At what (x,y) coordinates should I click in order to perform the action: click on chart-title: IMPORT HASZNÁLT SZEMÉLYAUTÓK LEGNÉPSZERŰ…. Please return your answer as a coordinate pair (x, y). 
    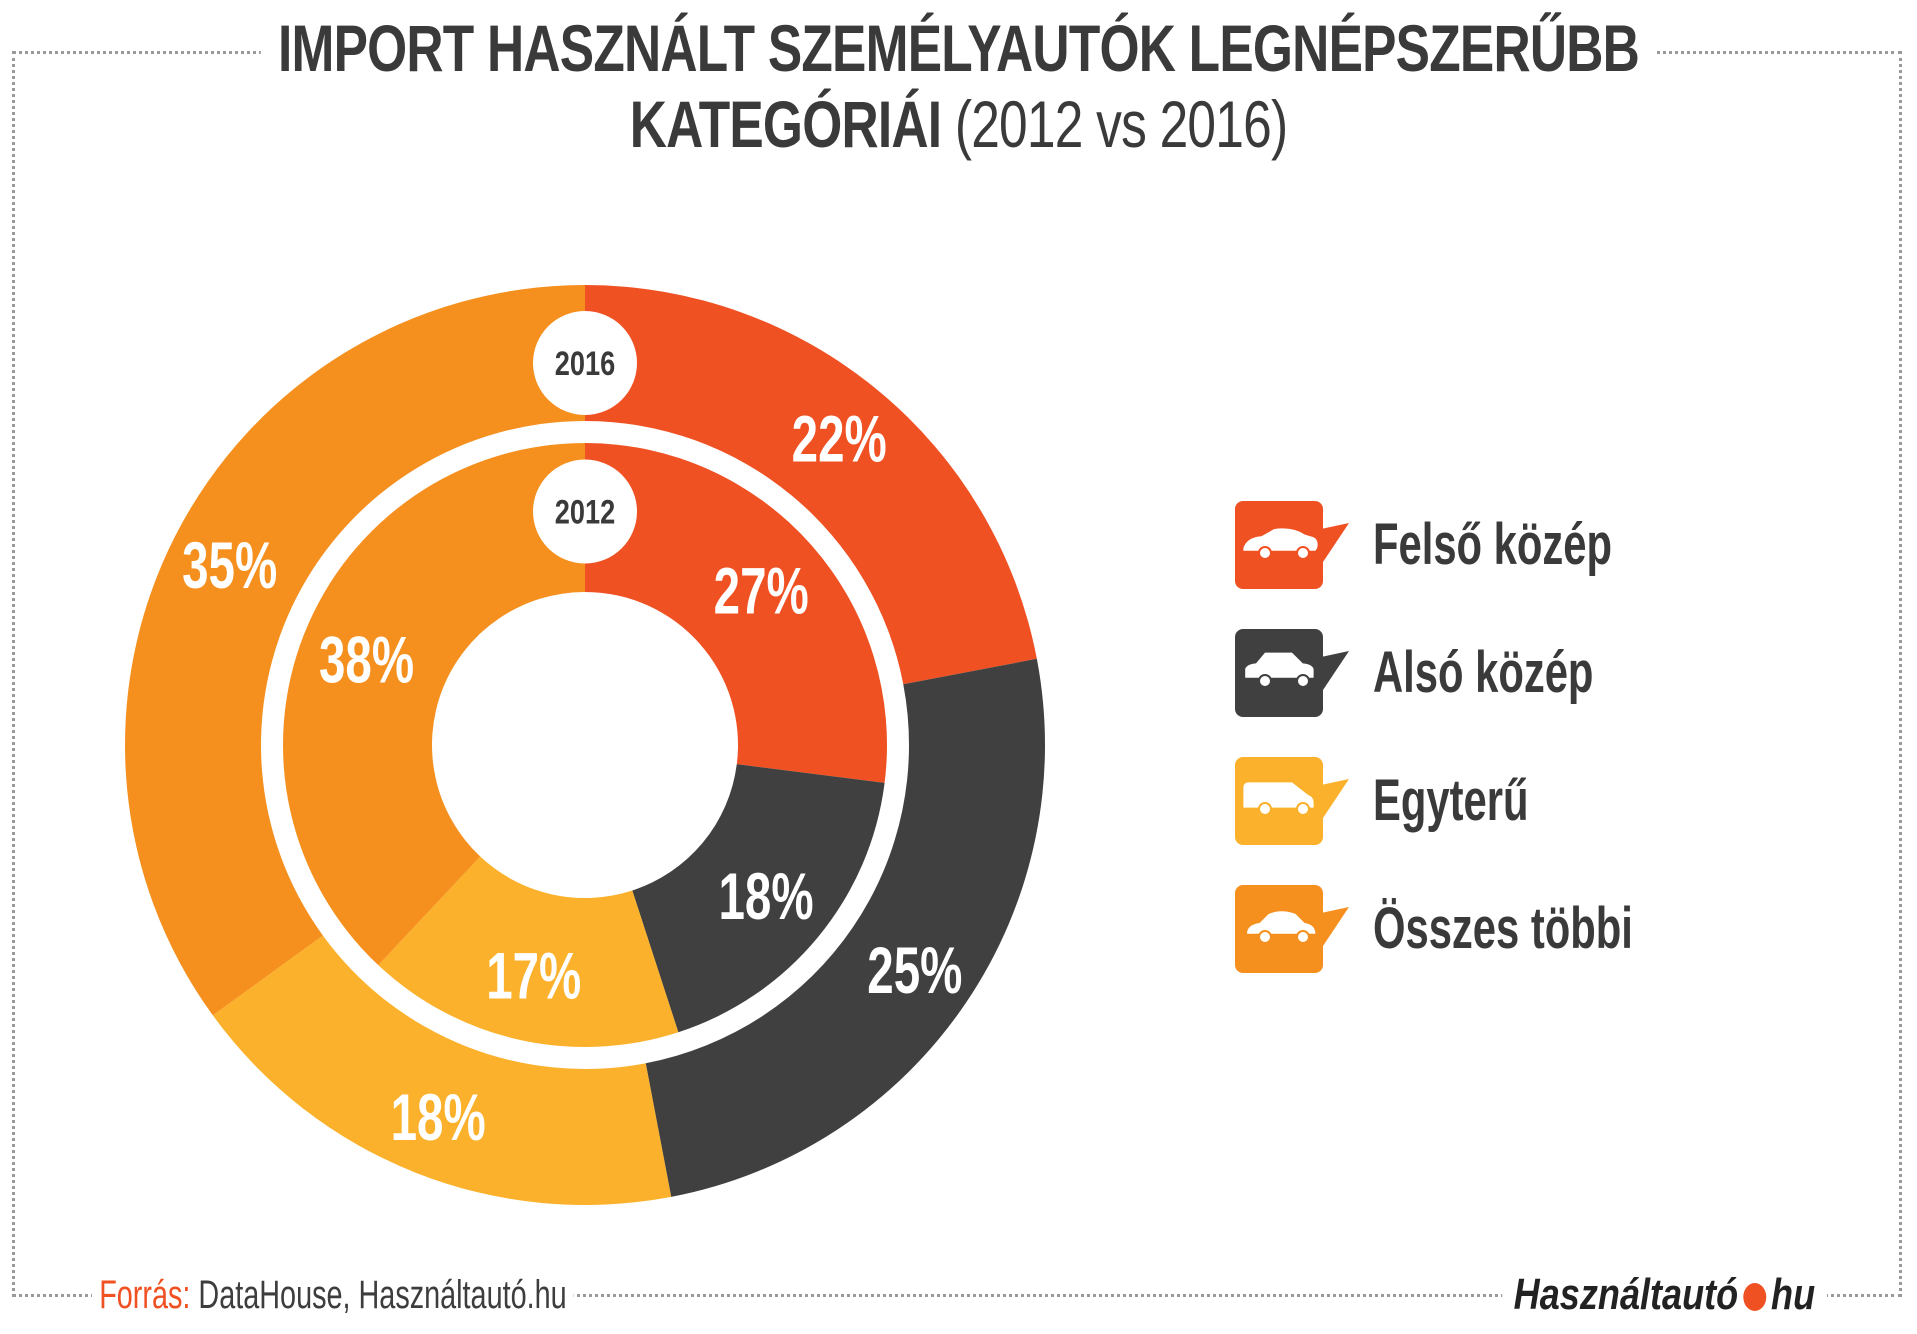
    Looking at the image, I should click on (958, 86).